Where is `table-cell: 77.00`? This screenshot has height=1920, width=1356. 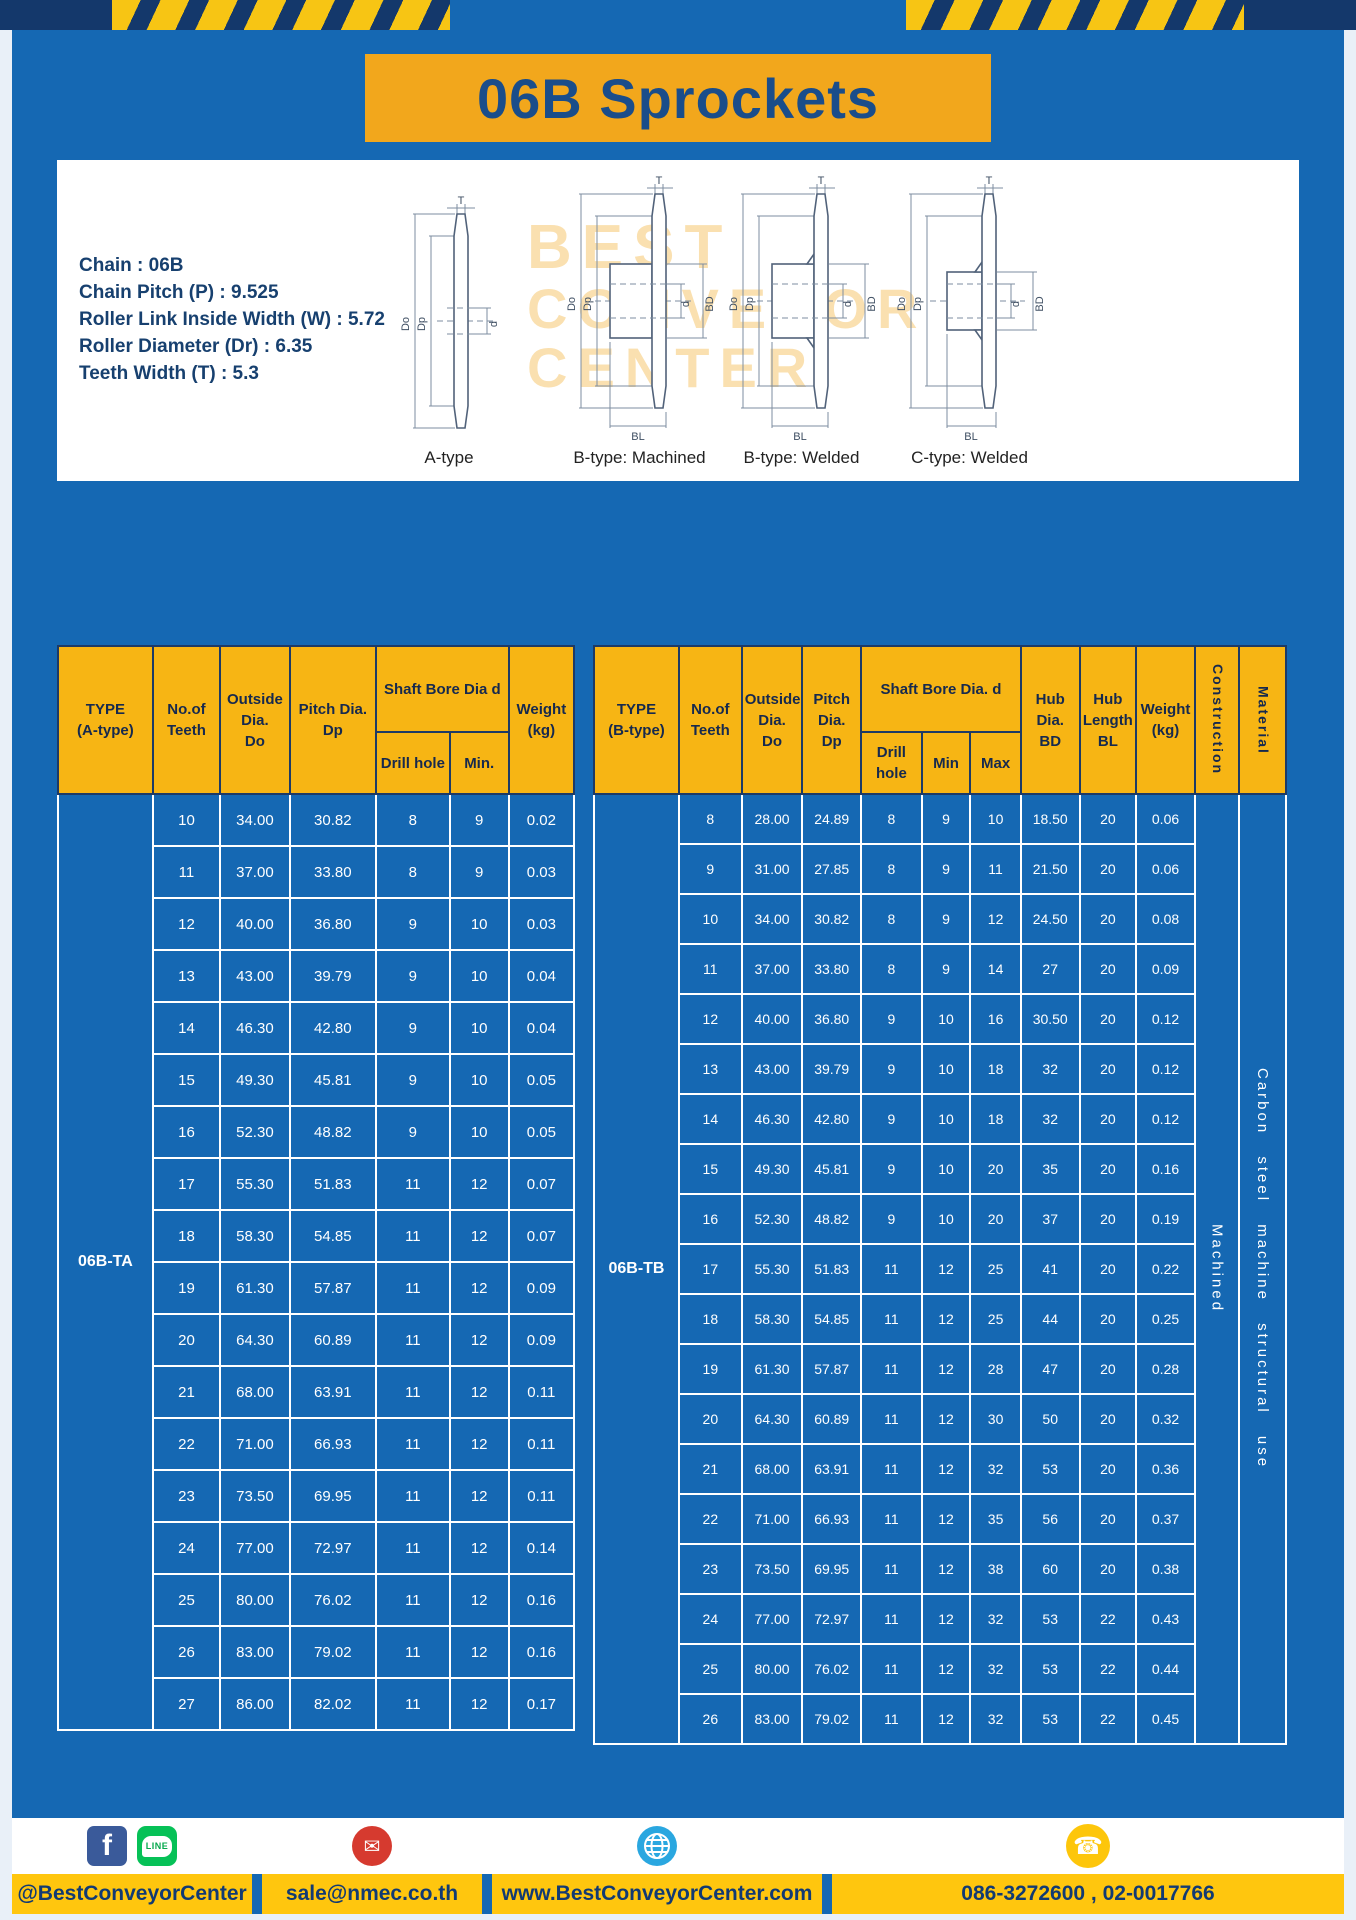 table-cell: 77.00 is located at coordinates (255, 1548).